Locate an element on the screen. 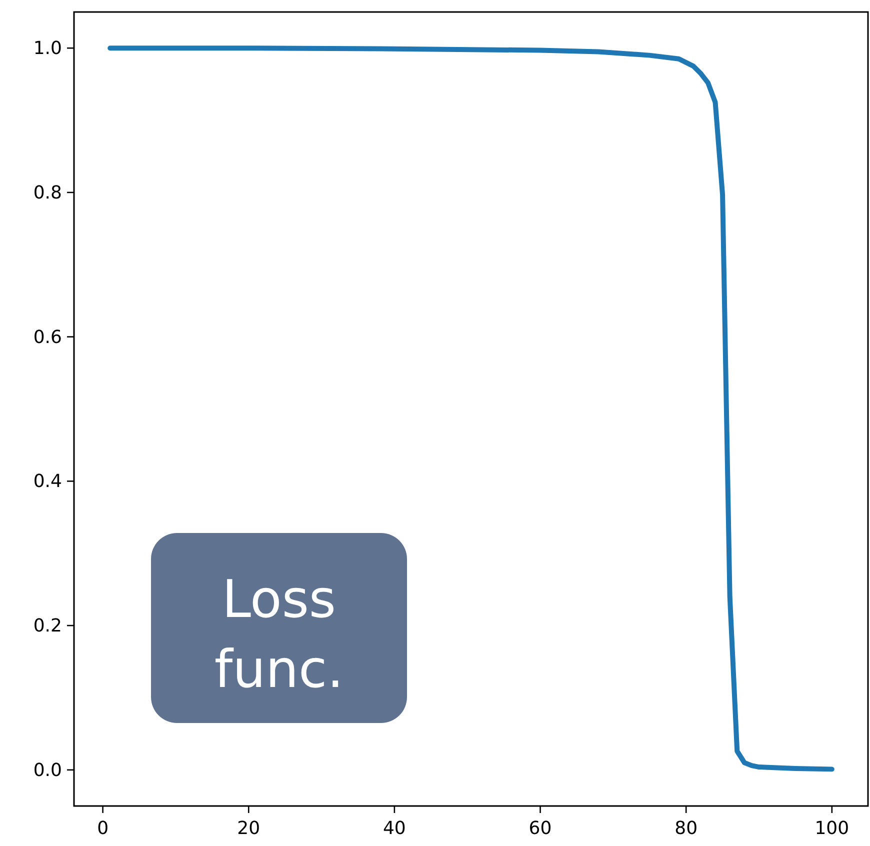 The height and width of the screenshot is (846, 870). x-tick-label: 20 is located at coordinates (248, 828).